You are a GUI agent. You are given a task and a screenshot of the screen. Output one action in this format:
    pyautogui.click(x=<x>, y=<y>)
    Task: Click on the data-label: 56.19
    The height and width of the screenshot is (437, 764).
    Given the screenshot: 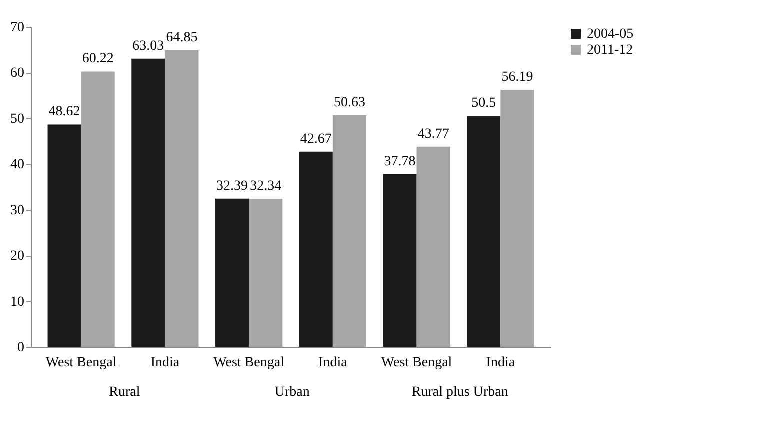 What is the action you would take?
    pyautogui.click(x=518, y=78)
    